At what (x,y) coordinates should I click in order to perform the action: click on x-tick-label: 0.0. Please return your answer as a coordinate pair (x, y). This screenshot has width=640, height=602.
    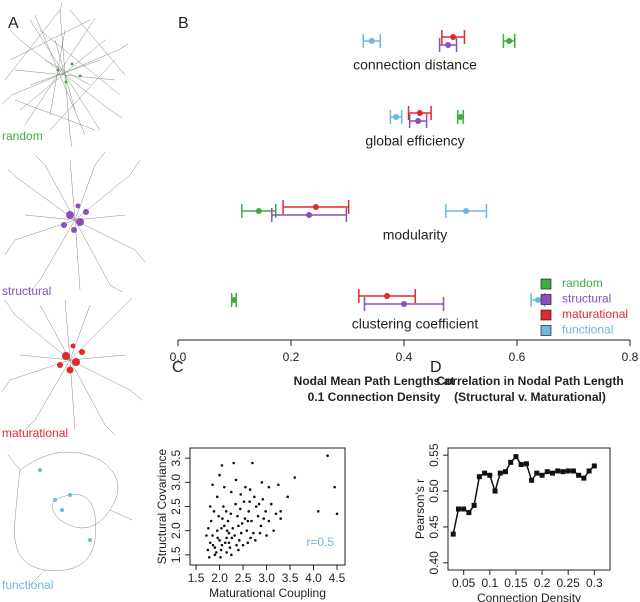
    Looking at the image, I should click on (178, 357).